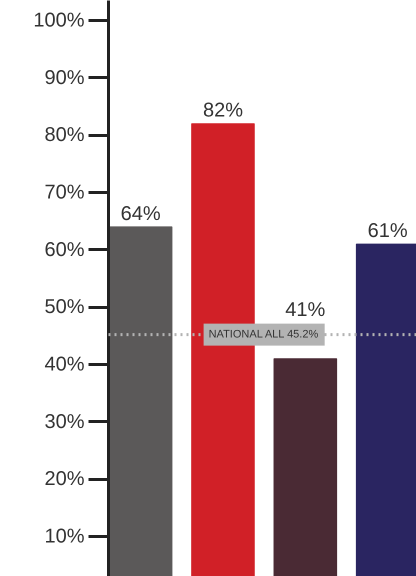 Image resolution: width=416 pixels, height=576 pixels. Describe the element at coordinates (223, 111) in the screenshot. I see `data-label: 82%` at that location.